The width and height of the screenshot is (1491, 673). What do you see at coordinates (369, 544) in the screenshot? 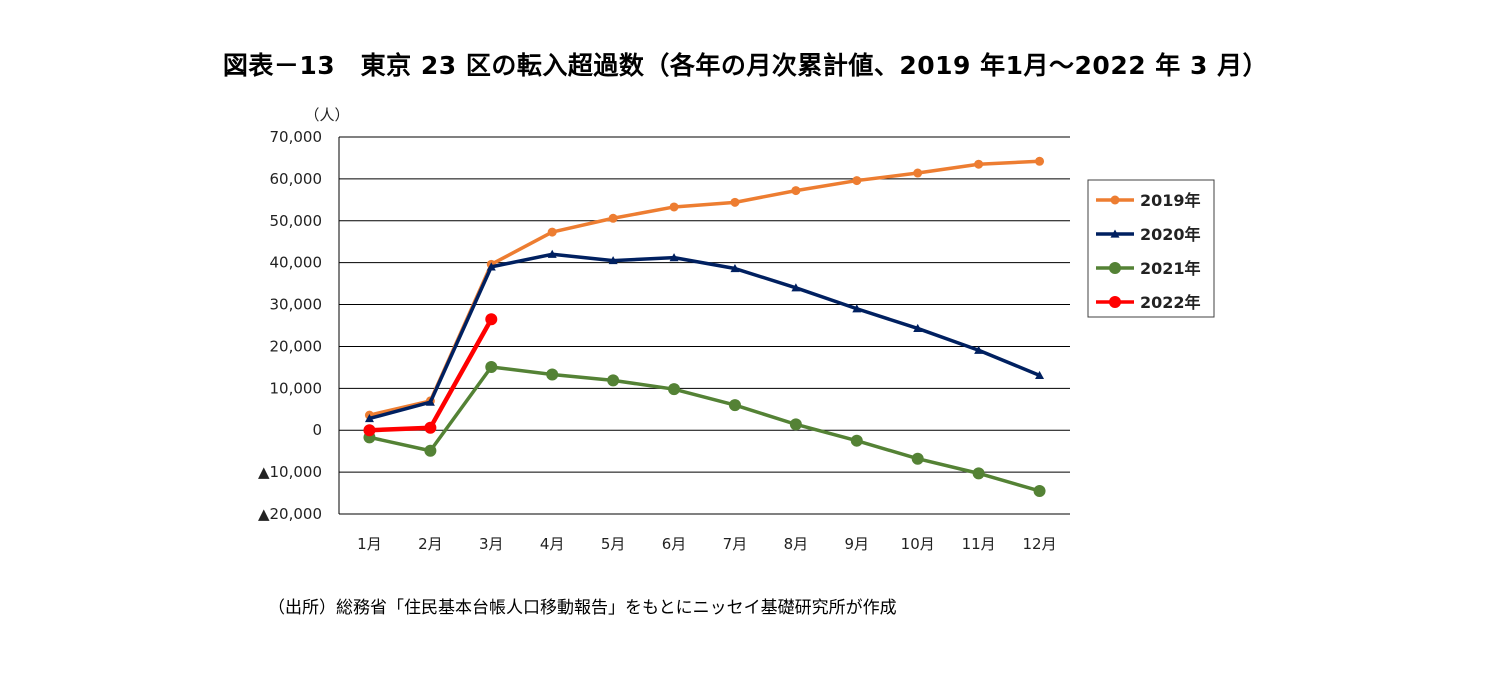
I see `x-tick-label: 1月` at bounding box center [369, 544].